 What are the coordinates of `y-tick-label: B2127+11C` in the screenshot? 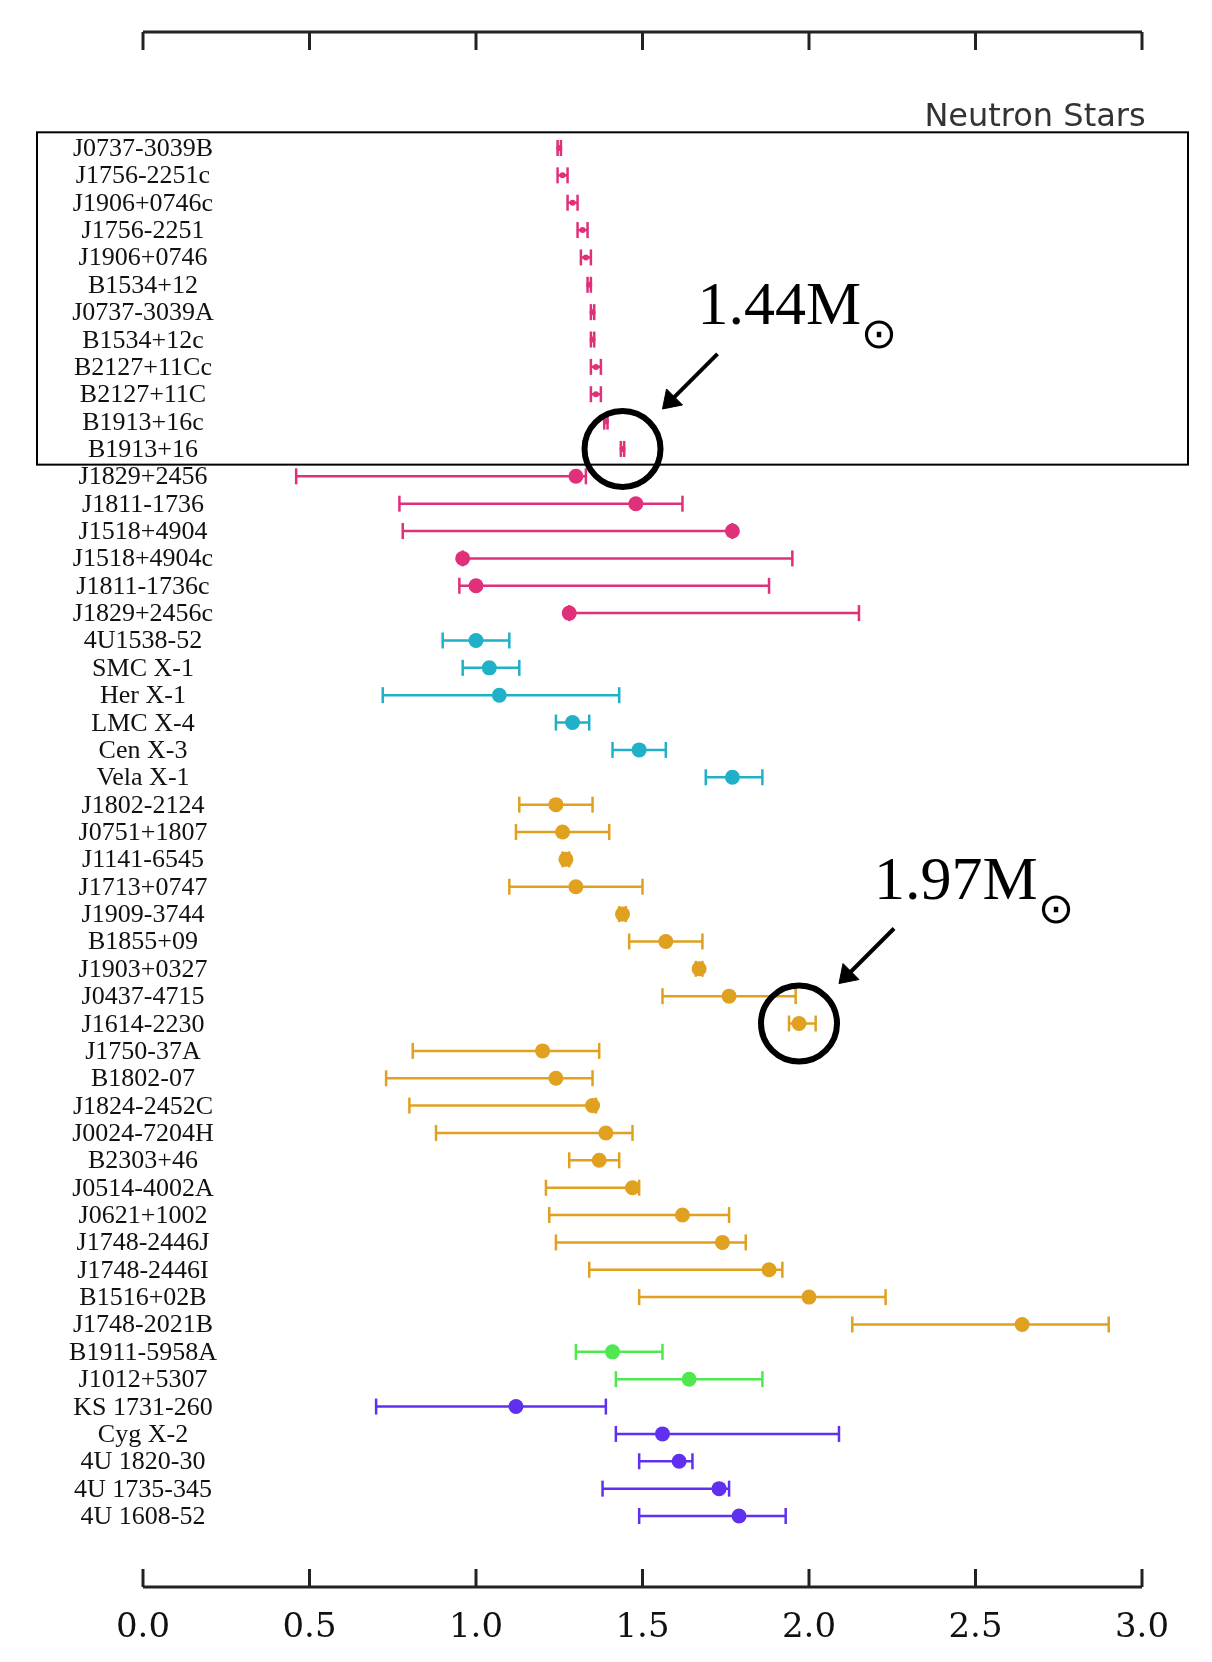 It's located at (143, 394).